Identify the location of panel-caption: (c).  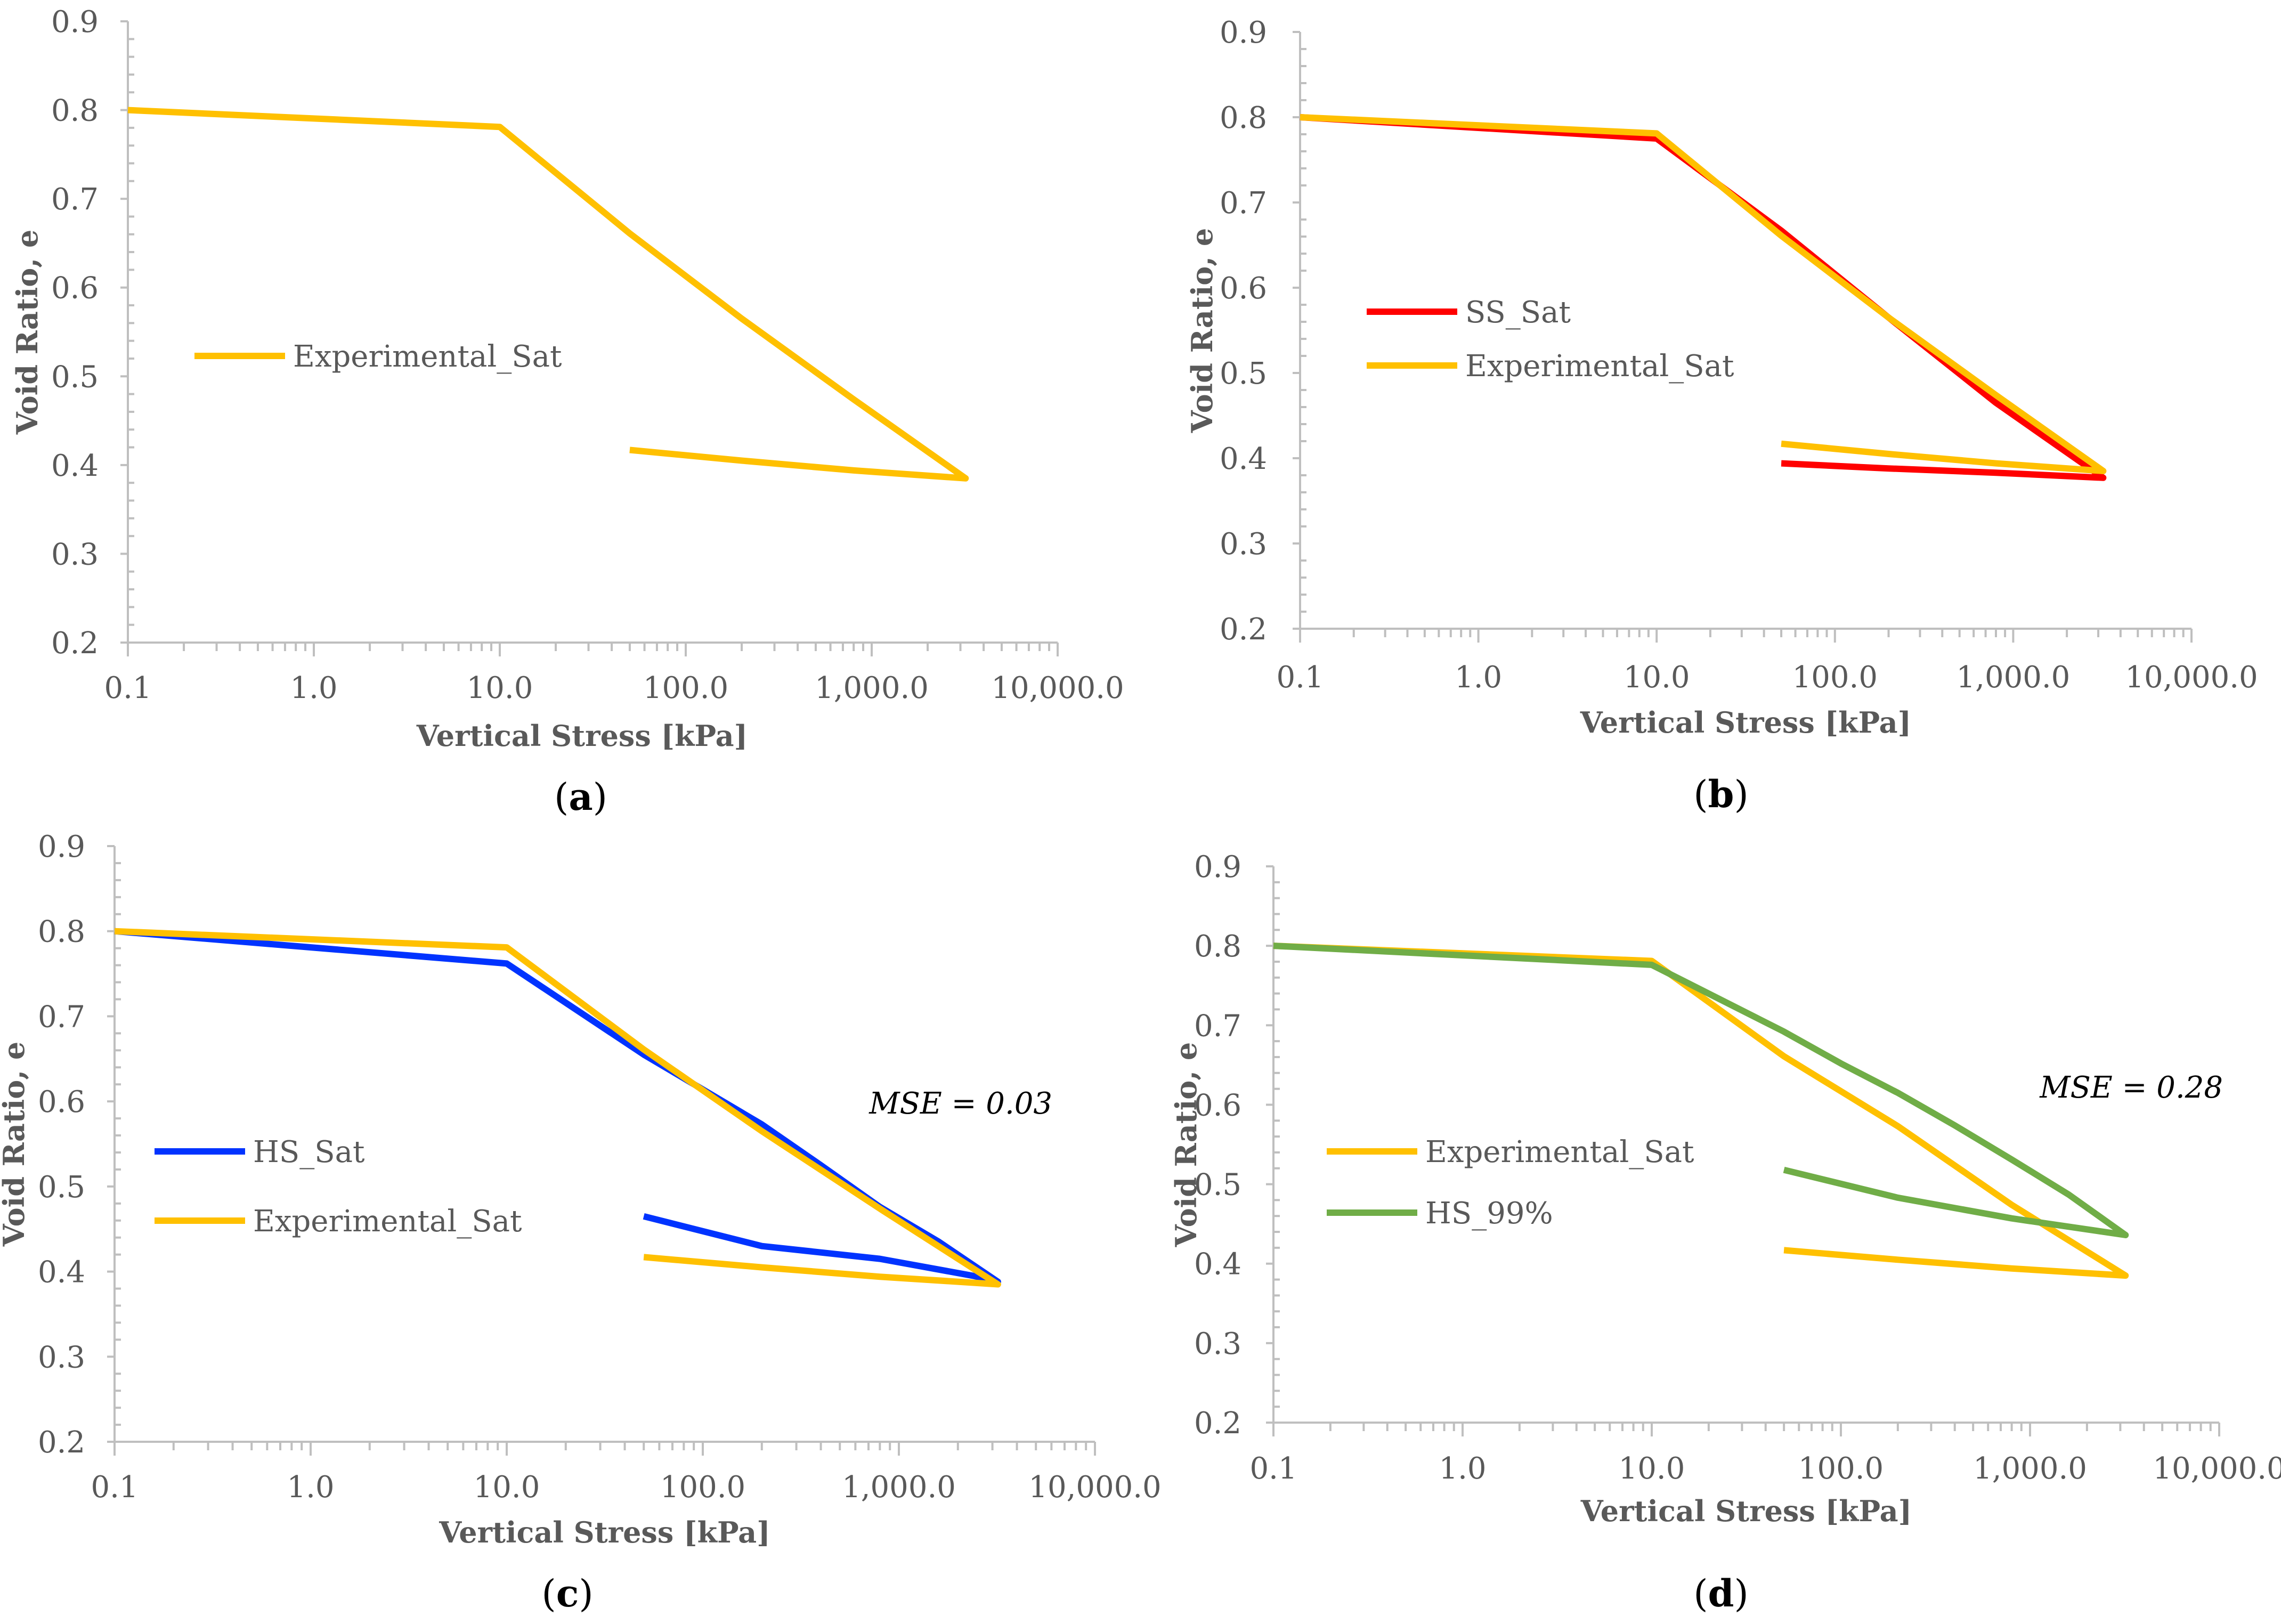
(567, 1593).